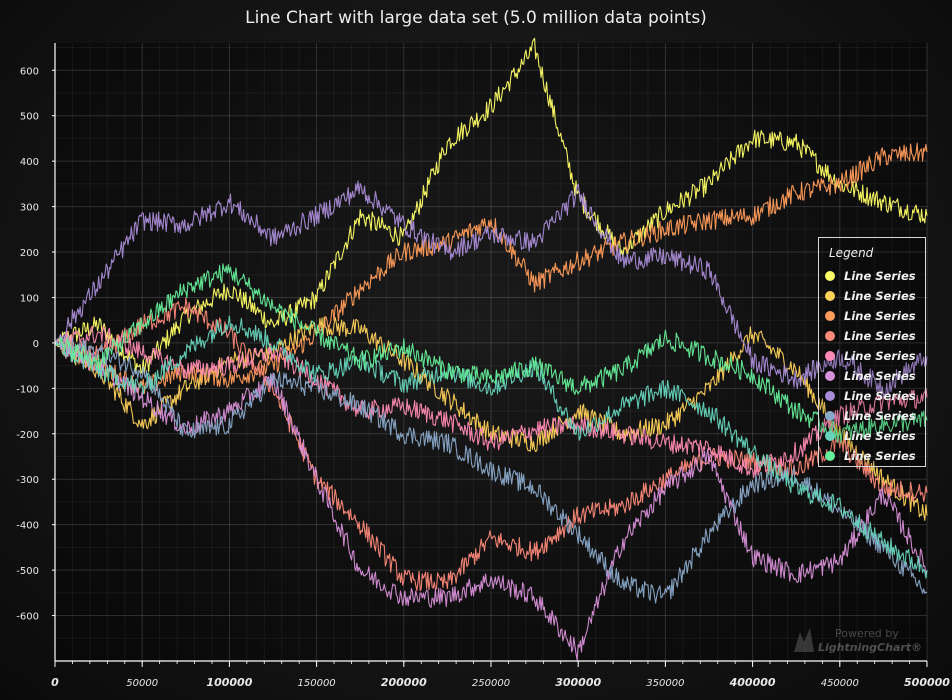 The width and height of the screenshot is (952, 700). I want to click on y-tick-label: -200, so click(27, 435).